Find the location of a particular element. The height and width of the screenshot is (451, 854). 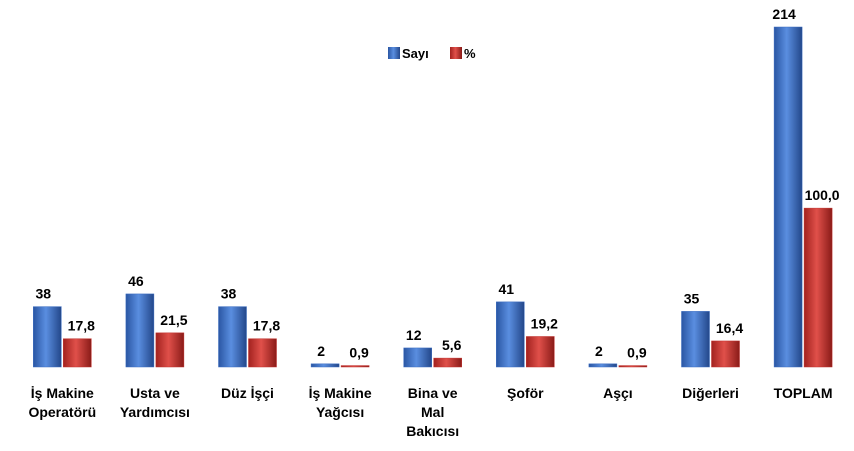

x-tick-label: TOPLAM is located at coordinates (803, 393).